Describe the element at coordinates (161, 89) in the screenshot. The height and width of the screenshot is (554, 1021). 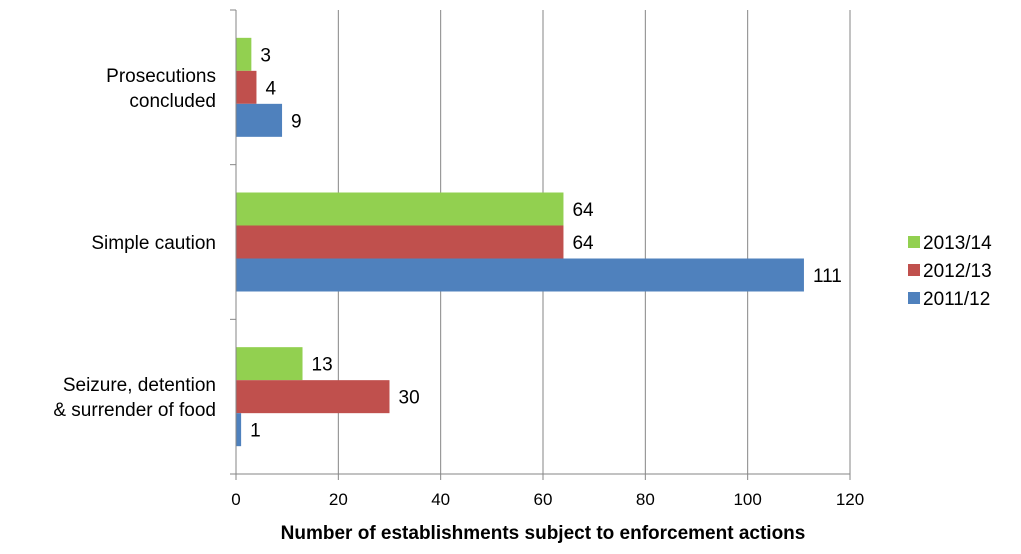
I see `category-label: Prosecutions concluded` at that location.